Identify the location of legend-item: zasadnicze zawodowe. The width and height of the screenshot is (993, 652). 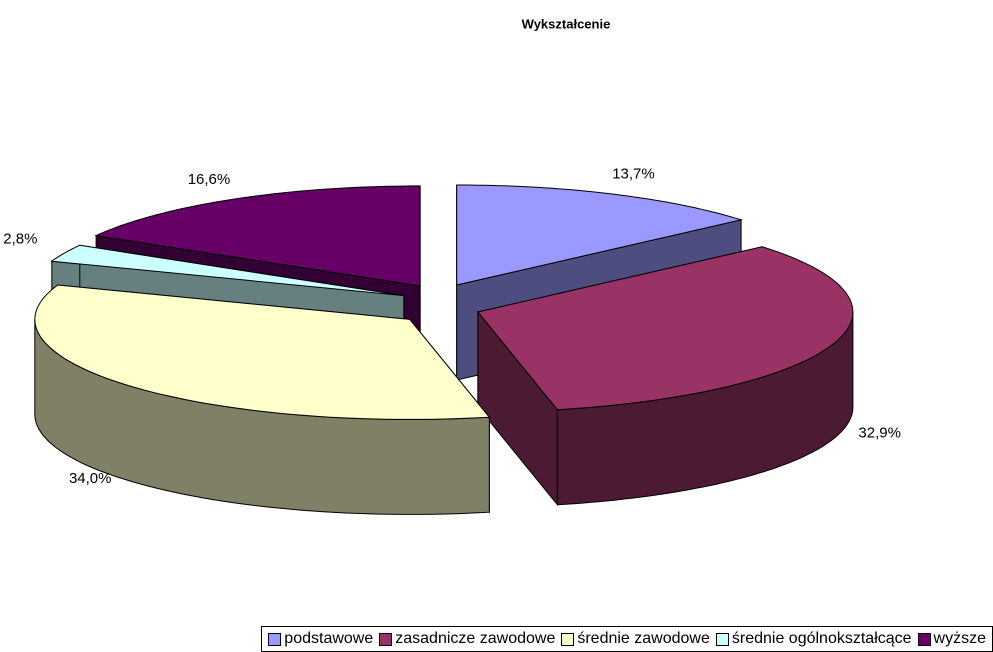
(467, 639).